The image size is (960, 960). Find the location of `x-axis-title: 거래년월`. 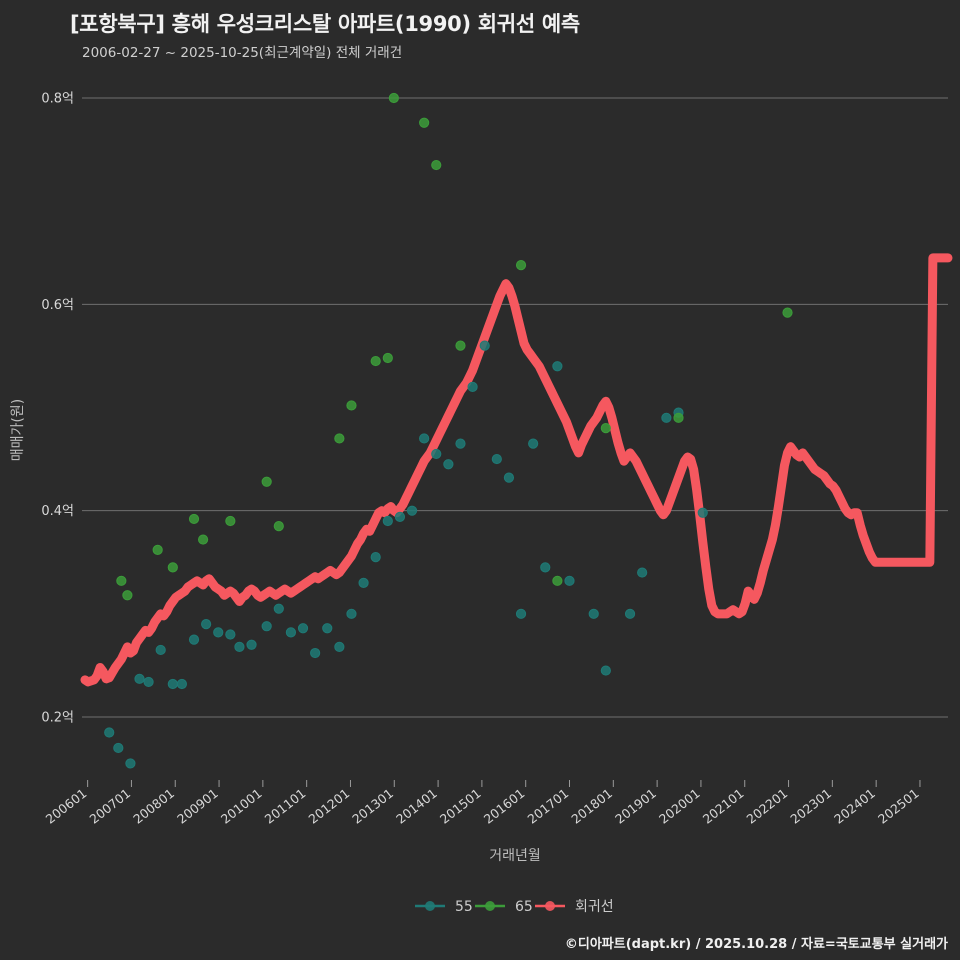

x-axis-title: 거래년월 is located at coordinates (515, 856).